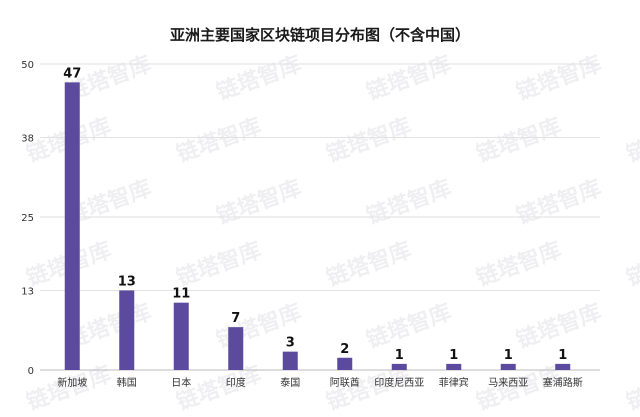  Describe the element at coordinates (127, 281) in the screenshot. I see `data-label: 13` at that location.